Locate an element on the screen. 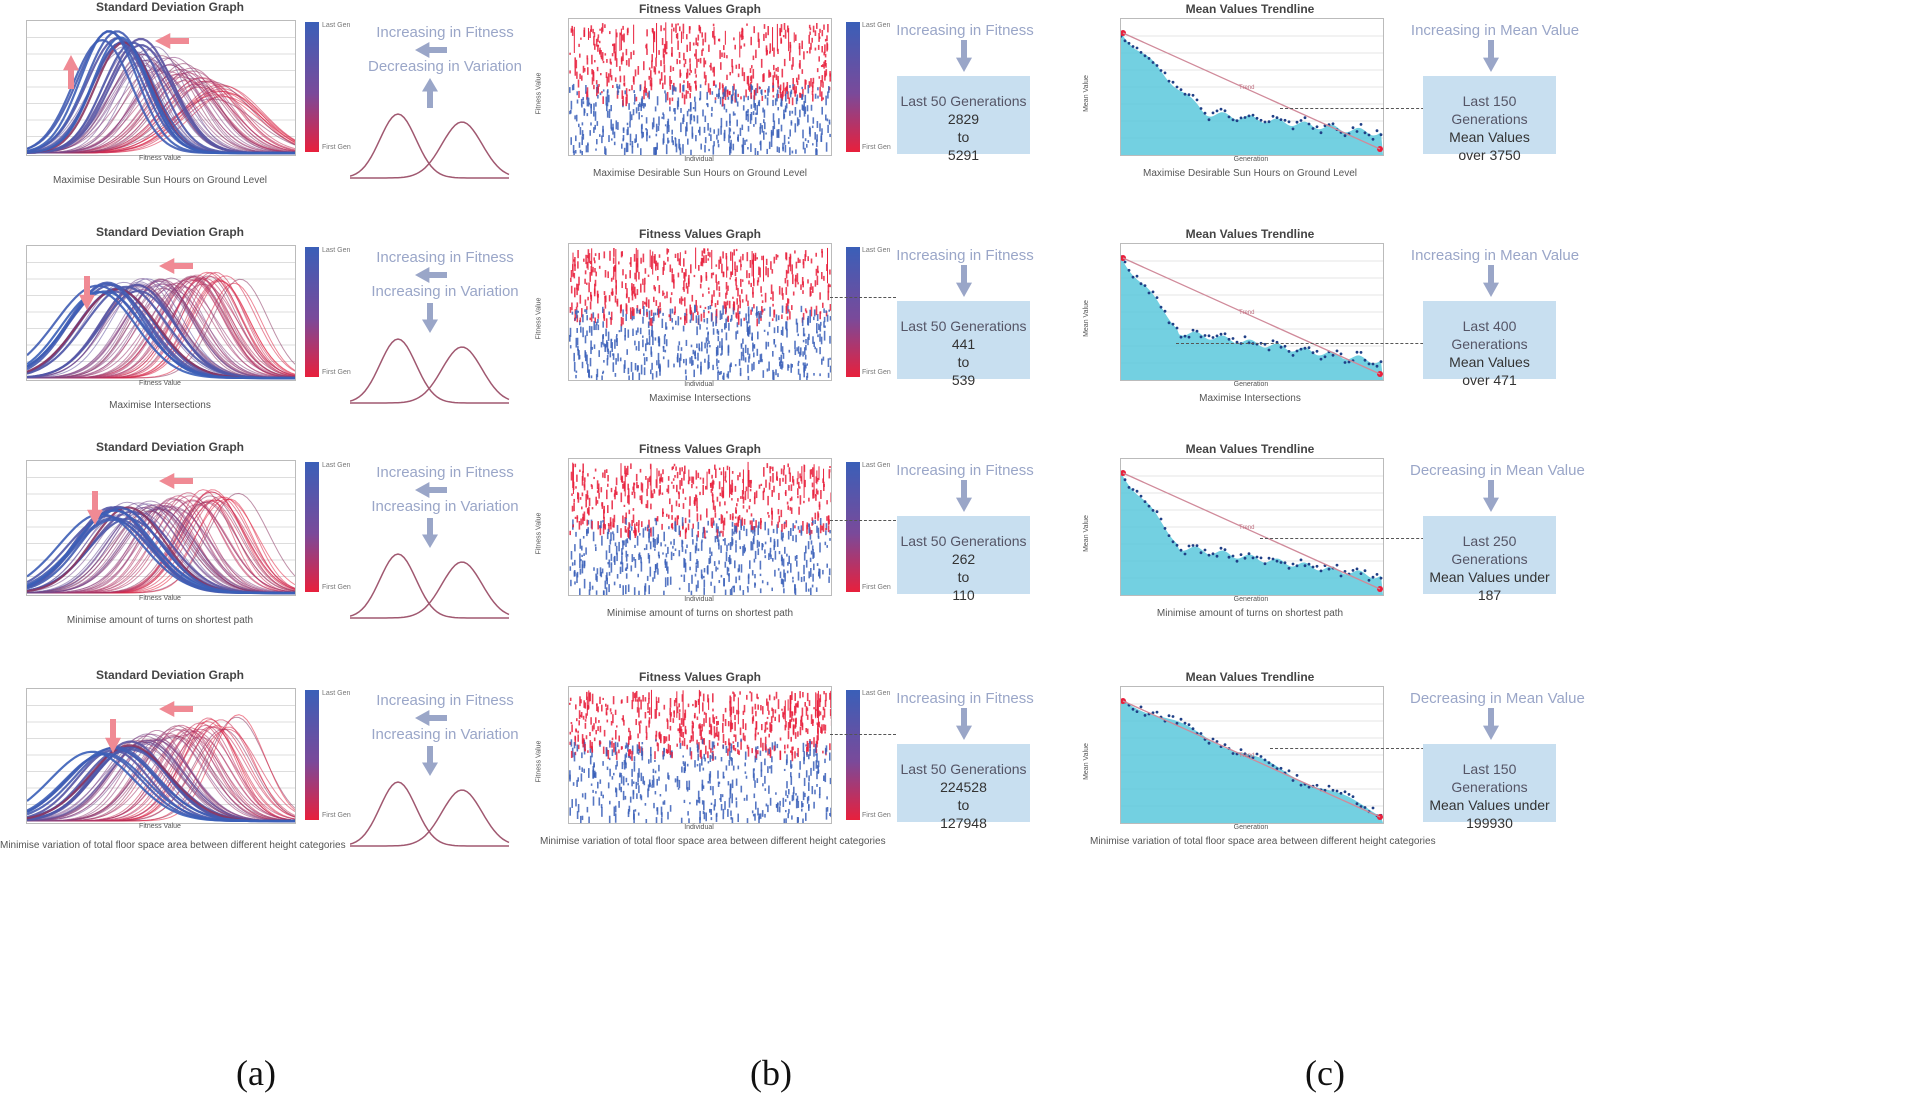 Image resolution: width=1920 pixels, height=1097 pixels. result-box-line: 110 is located at coordinates (963, 595).